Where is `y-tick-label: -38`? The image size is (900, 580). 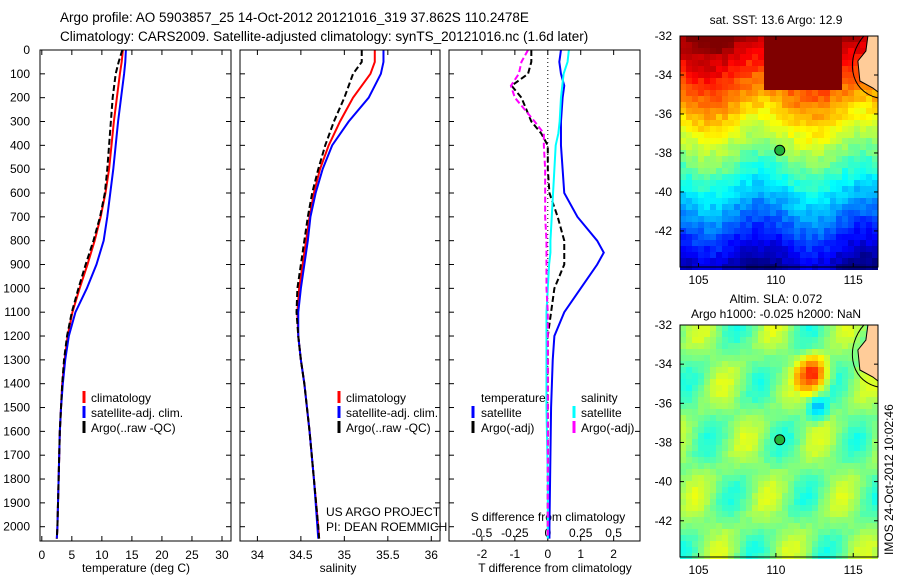 y-tick-label: -38 is located at coordinates (664, 153).